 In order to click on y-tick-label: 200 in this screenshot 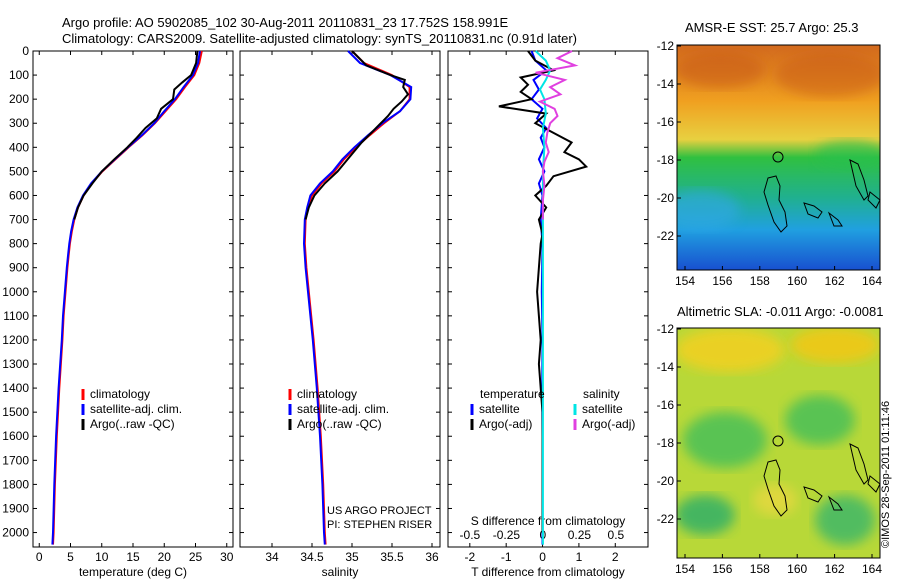, I will do `click(19, 99)`.